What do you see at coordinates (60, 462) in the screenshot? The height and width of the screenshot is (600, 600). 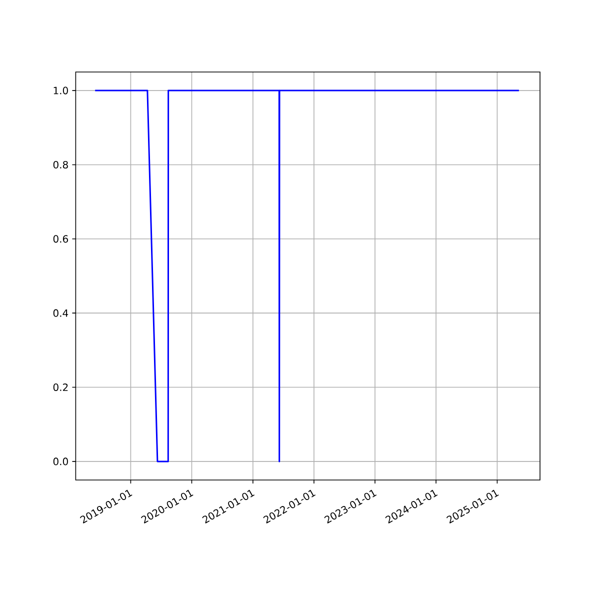 I see `y-tick-label: 0.0` at bounding box center [60, 462].